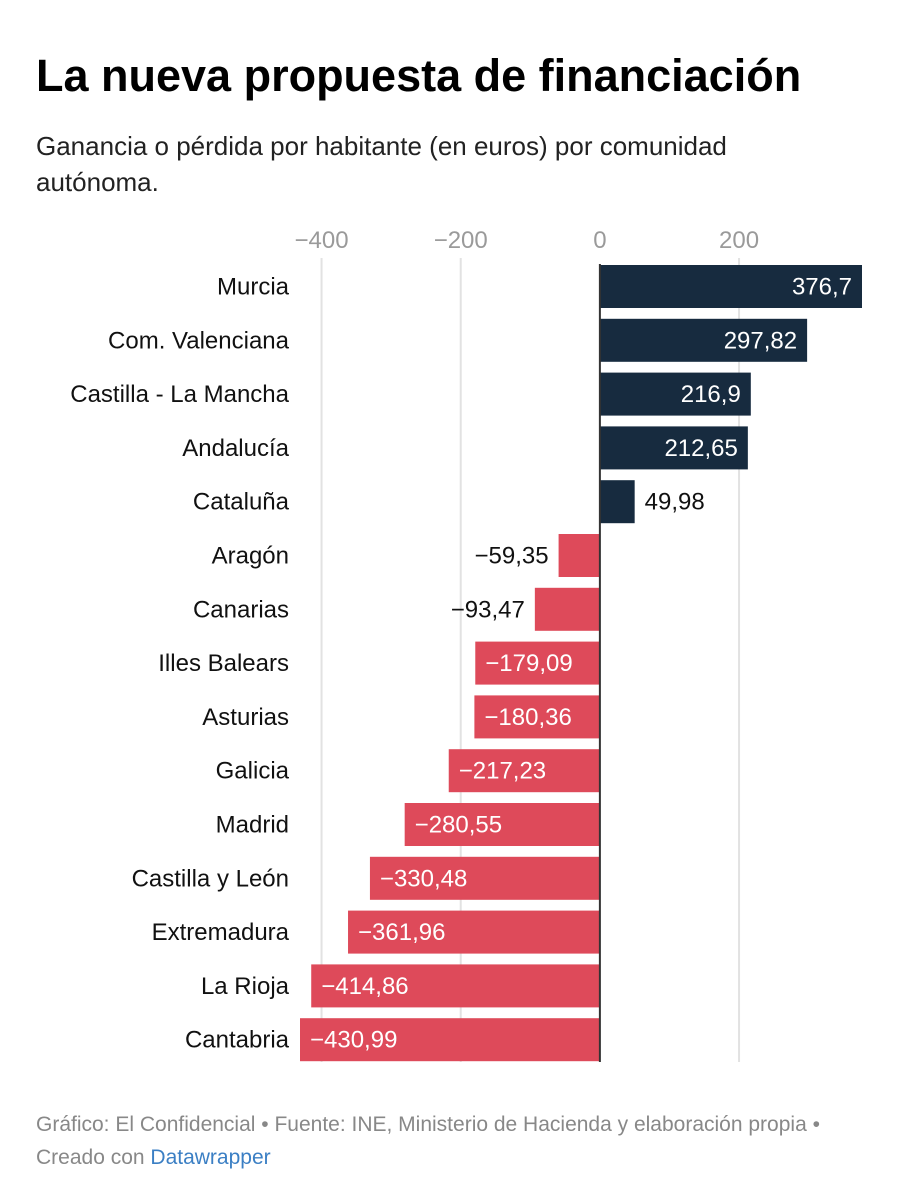  Describe the element at coordinates (502, 771) in the screenshot. I see `value-label: −217,23` at that location.